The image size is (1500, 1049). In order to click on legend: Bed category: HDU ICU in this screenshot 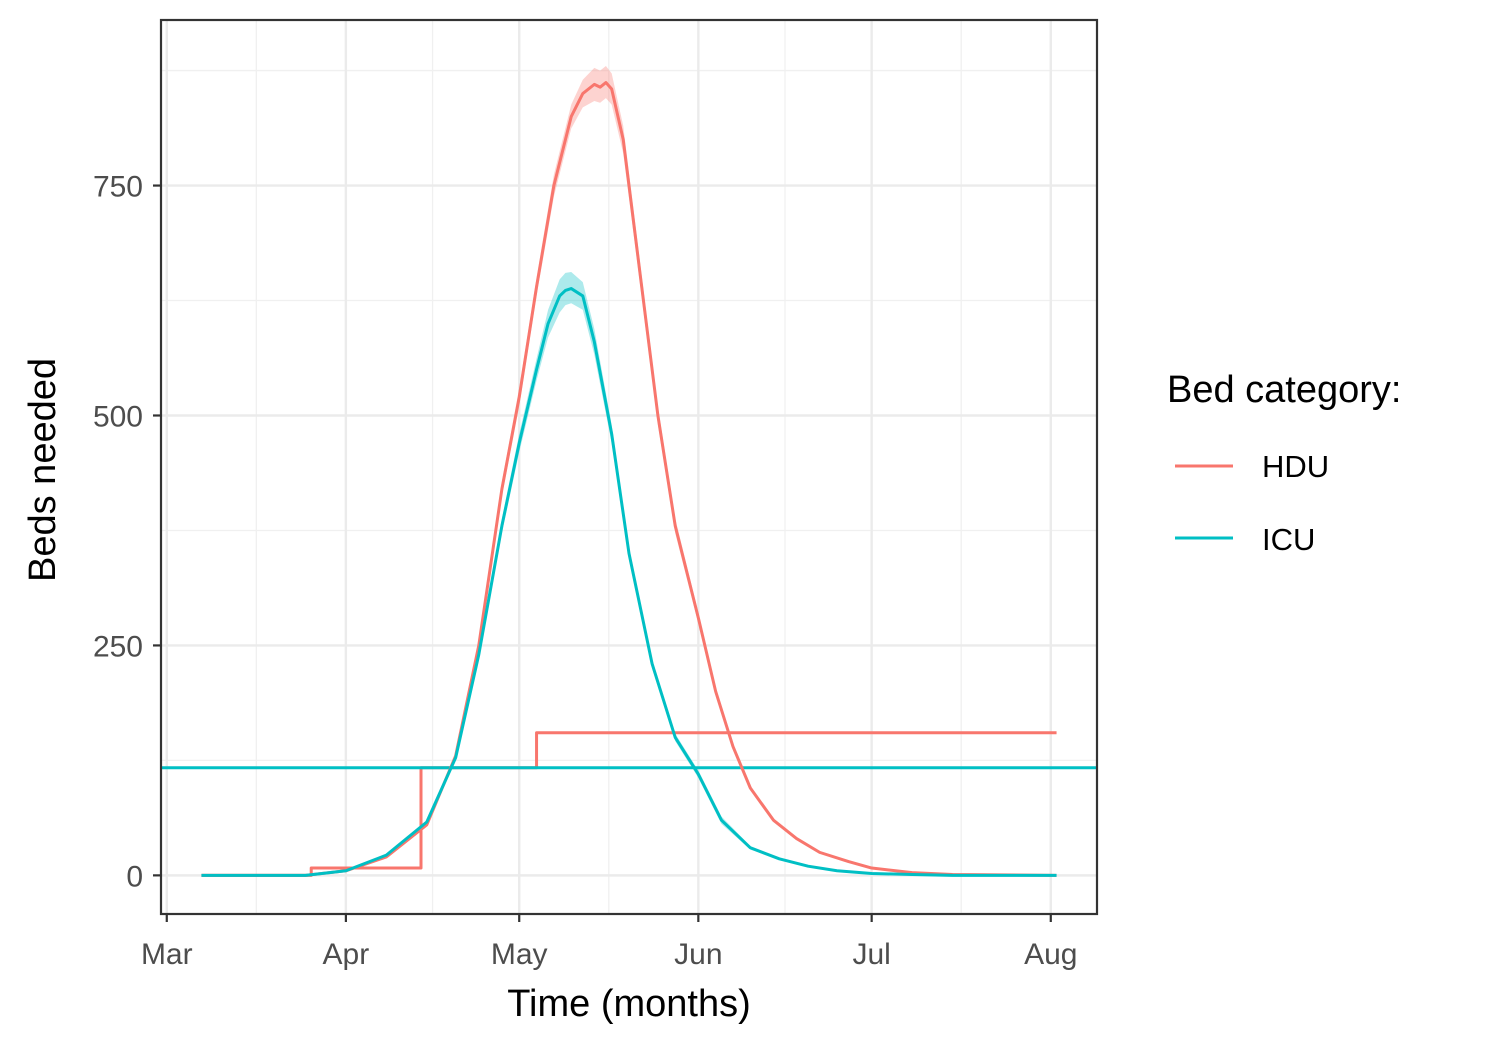, I will do `click(1284, 463)`.